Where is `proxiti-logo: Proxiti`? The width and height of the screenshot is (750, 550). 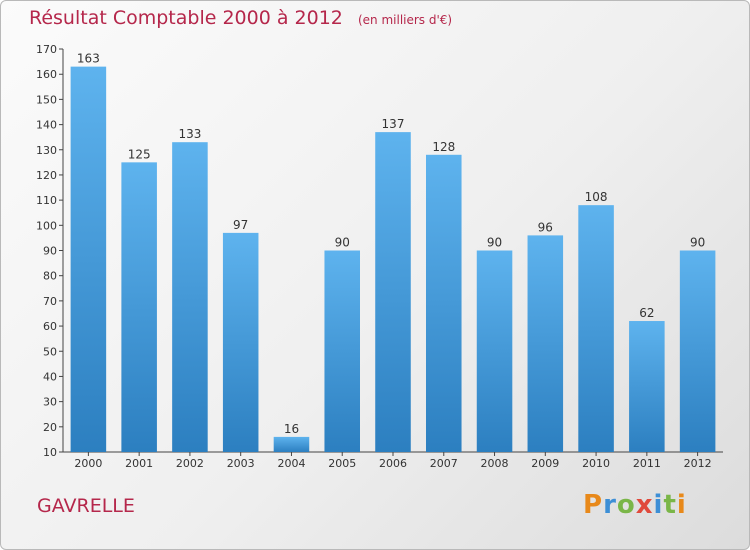 proxiti-logo: Proxiti is located at coordinates (635, 505).